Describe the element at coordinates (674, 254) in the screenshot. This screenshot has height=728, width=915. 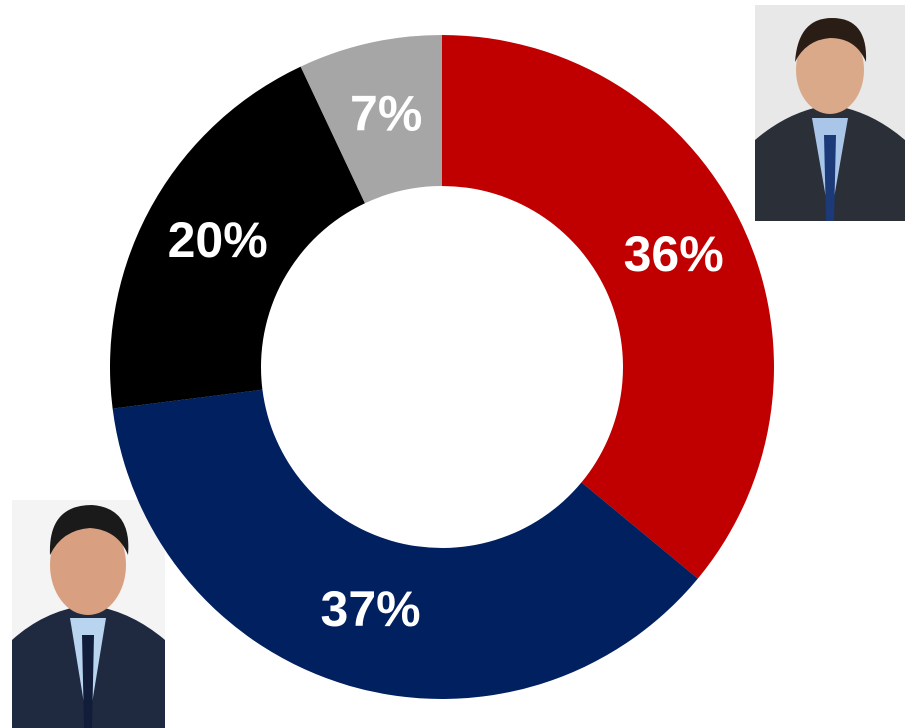
I see `value-label: 36%` at that location.